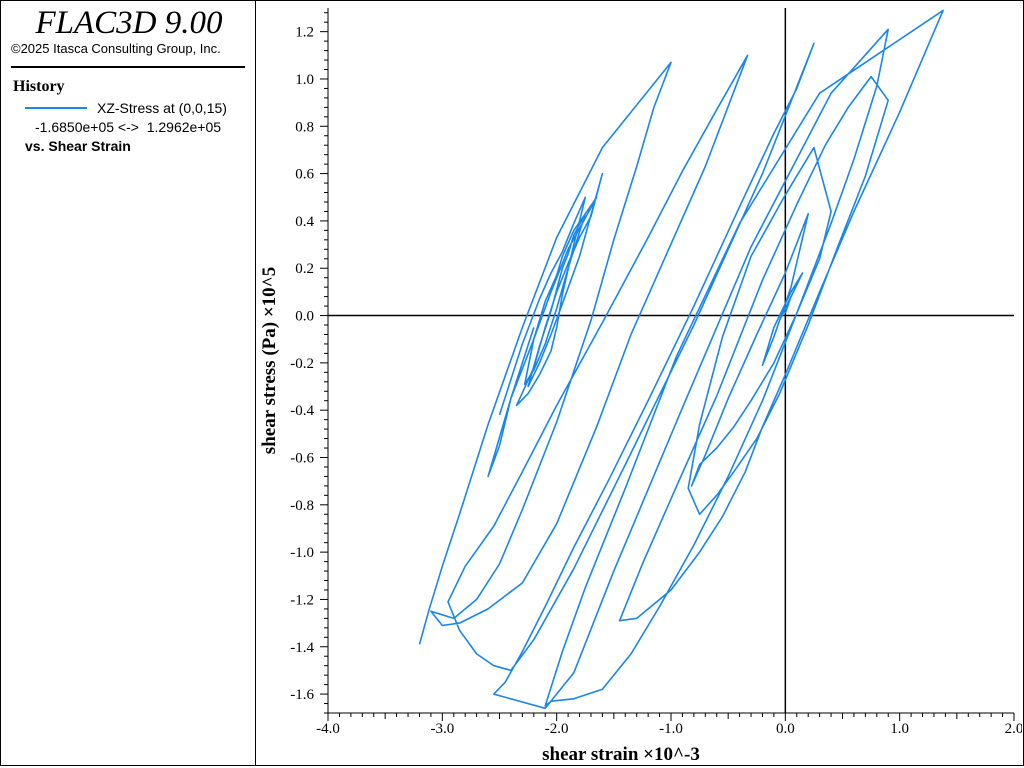 The width and height of the screenshot is (1024, 768). I want to click on x-axis-title: shear strain ×10^-3, so click(621, 754).